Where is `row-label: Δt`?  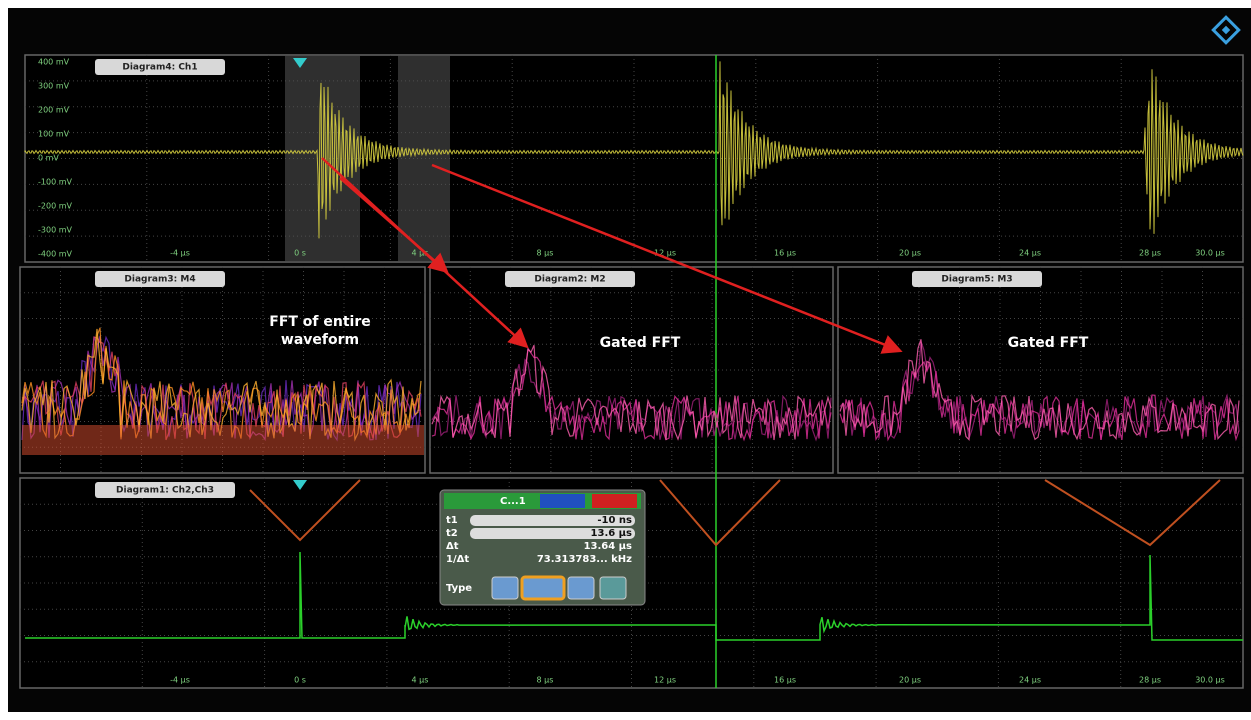
row-label: Δt is located at coordinates (452, 546).